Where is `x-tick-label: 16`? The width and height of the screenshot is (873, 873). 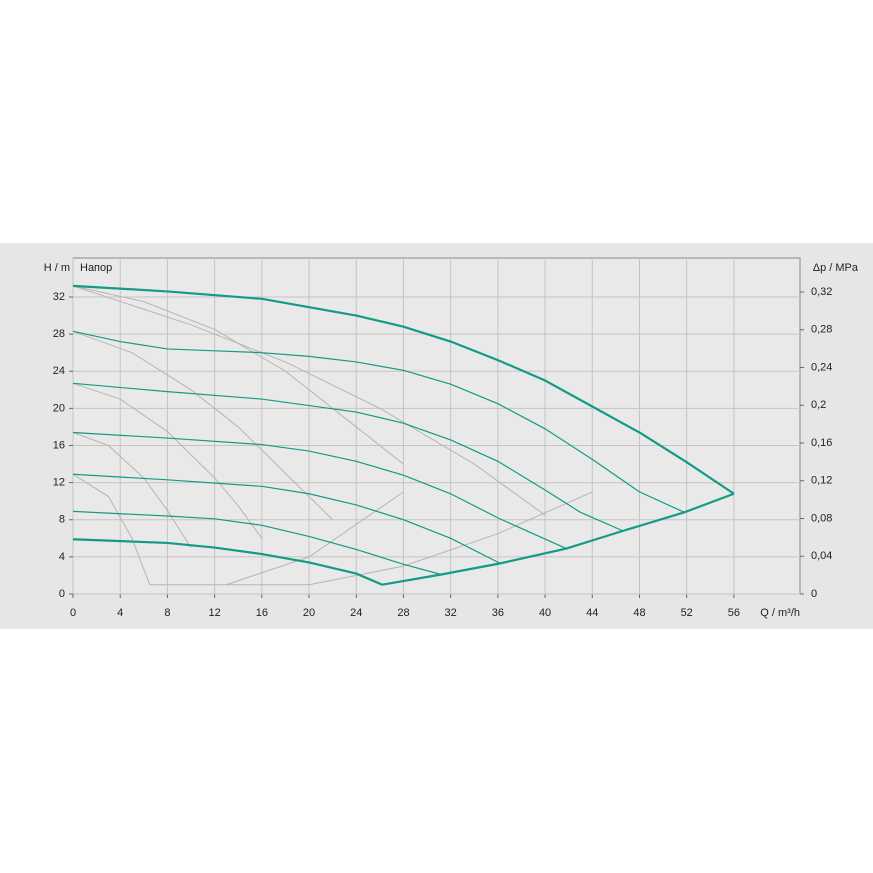 x-tick-label: 16 is located at coordinates (262, 613).